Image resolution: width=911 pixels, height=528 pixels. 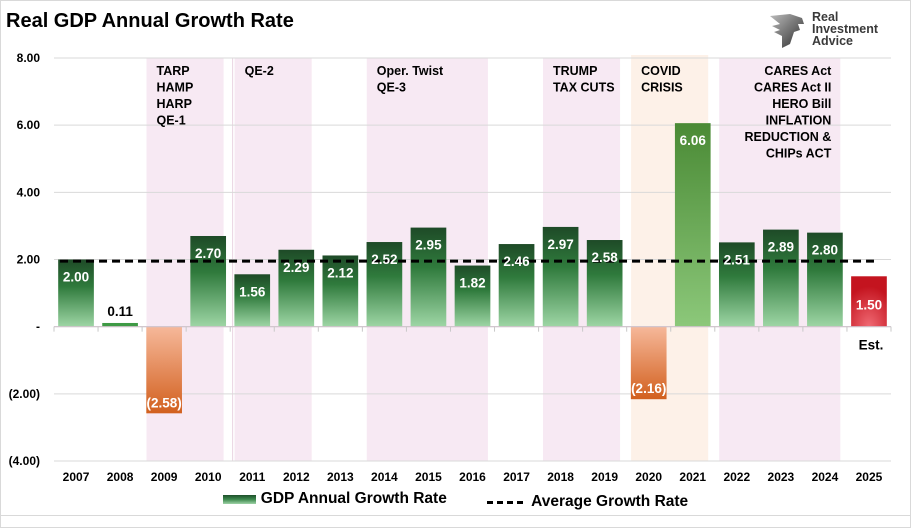 What do you see at coordinates (24, 394) in the screenshot?
I see `y-tick-label: (2.00)` at bounding box center [24, 394].